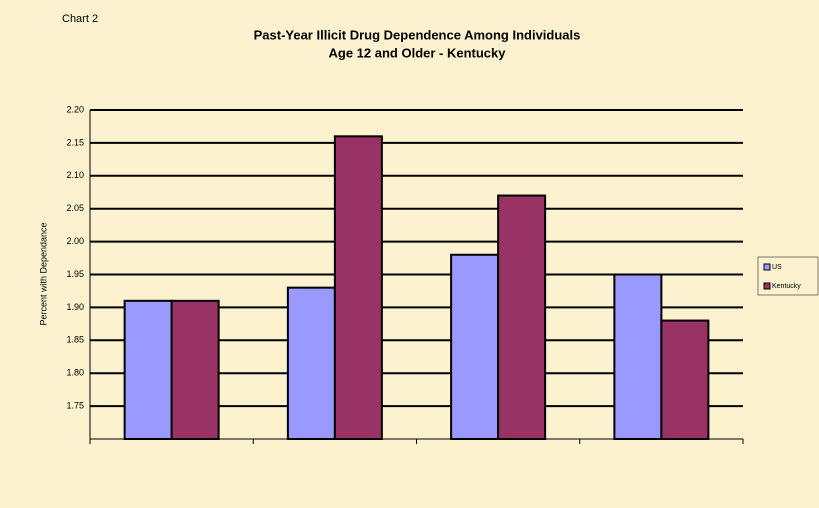 The height and width of the screenshot is (508, 819). Describe the element at coordinates (786, 286) in the screenshot. I see `legend-label: Kentucky` at that location.